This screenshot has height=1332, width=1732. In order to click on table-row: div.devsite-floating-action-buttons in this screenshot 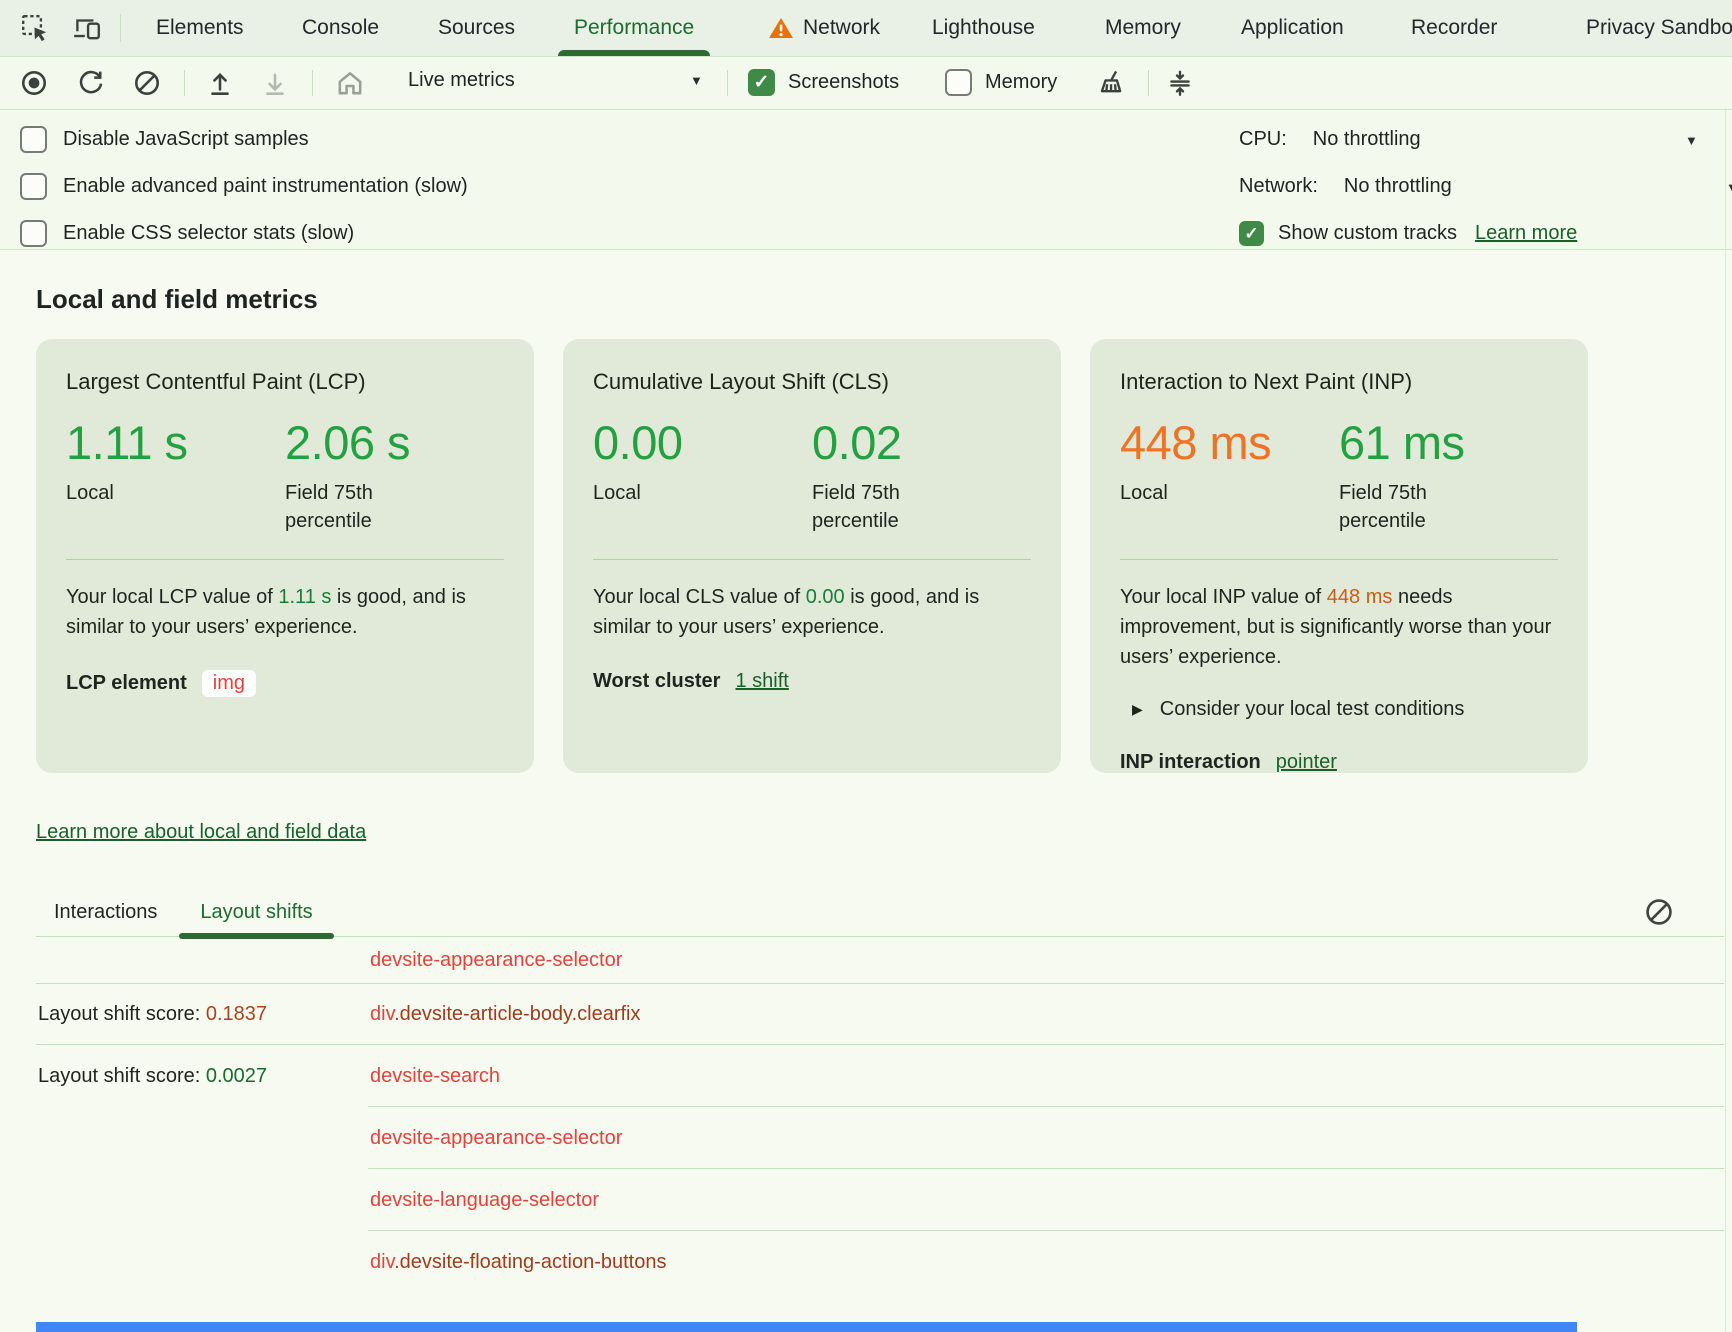, I will do `click(880, 1262)`.